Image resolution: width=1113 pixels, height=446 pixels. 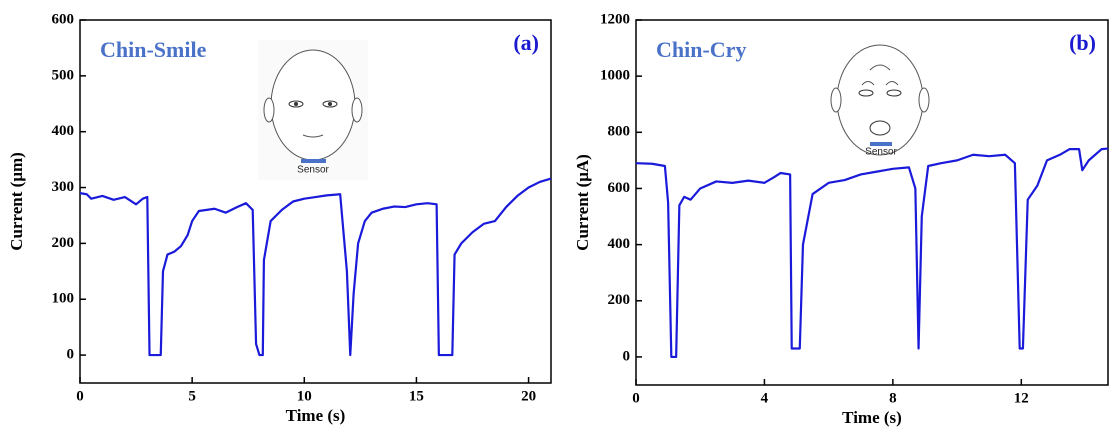 What do you see at coordinates (528, 396) in the screenshot?
I see `x-tick-label: 20` at bounding box center [528, 396].